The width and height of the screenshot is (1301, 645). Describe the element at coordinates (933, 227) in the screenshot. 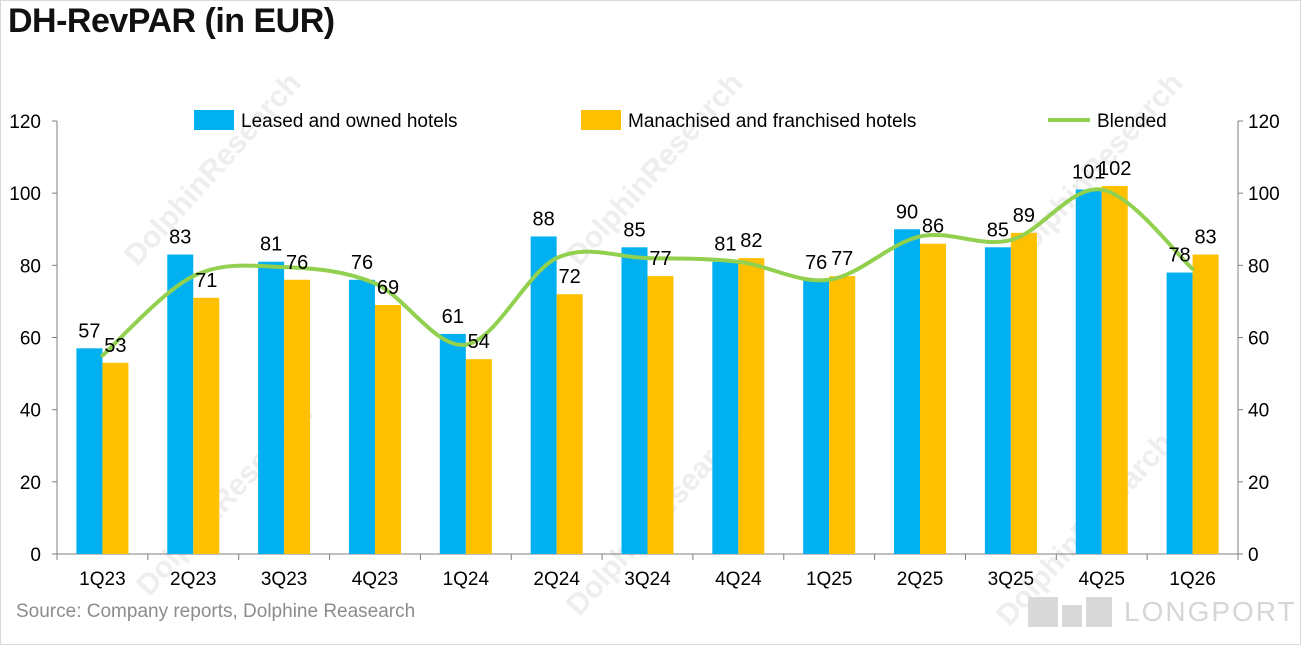

I see `data-label-manachised-franchised: 86` at that location.